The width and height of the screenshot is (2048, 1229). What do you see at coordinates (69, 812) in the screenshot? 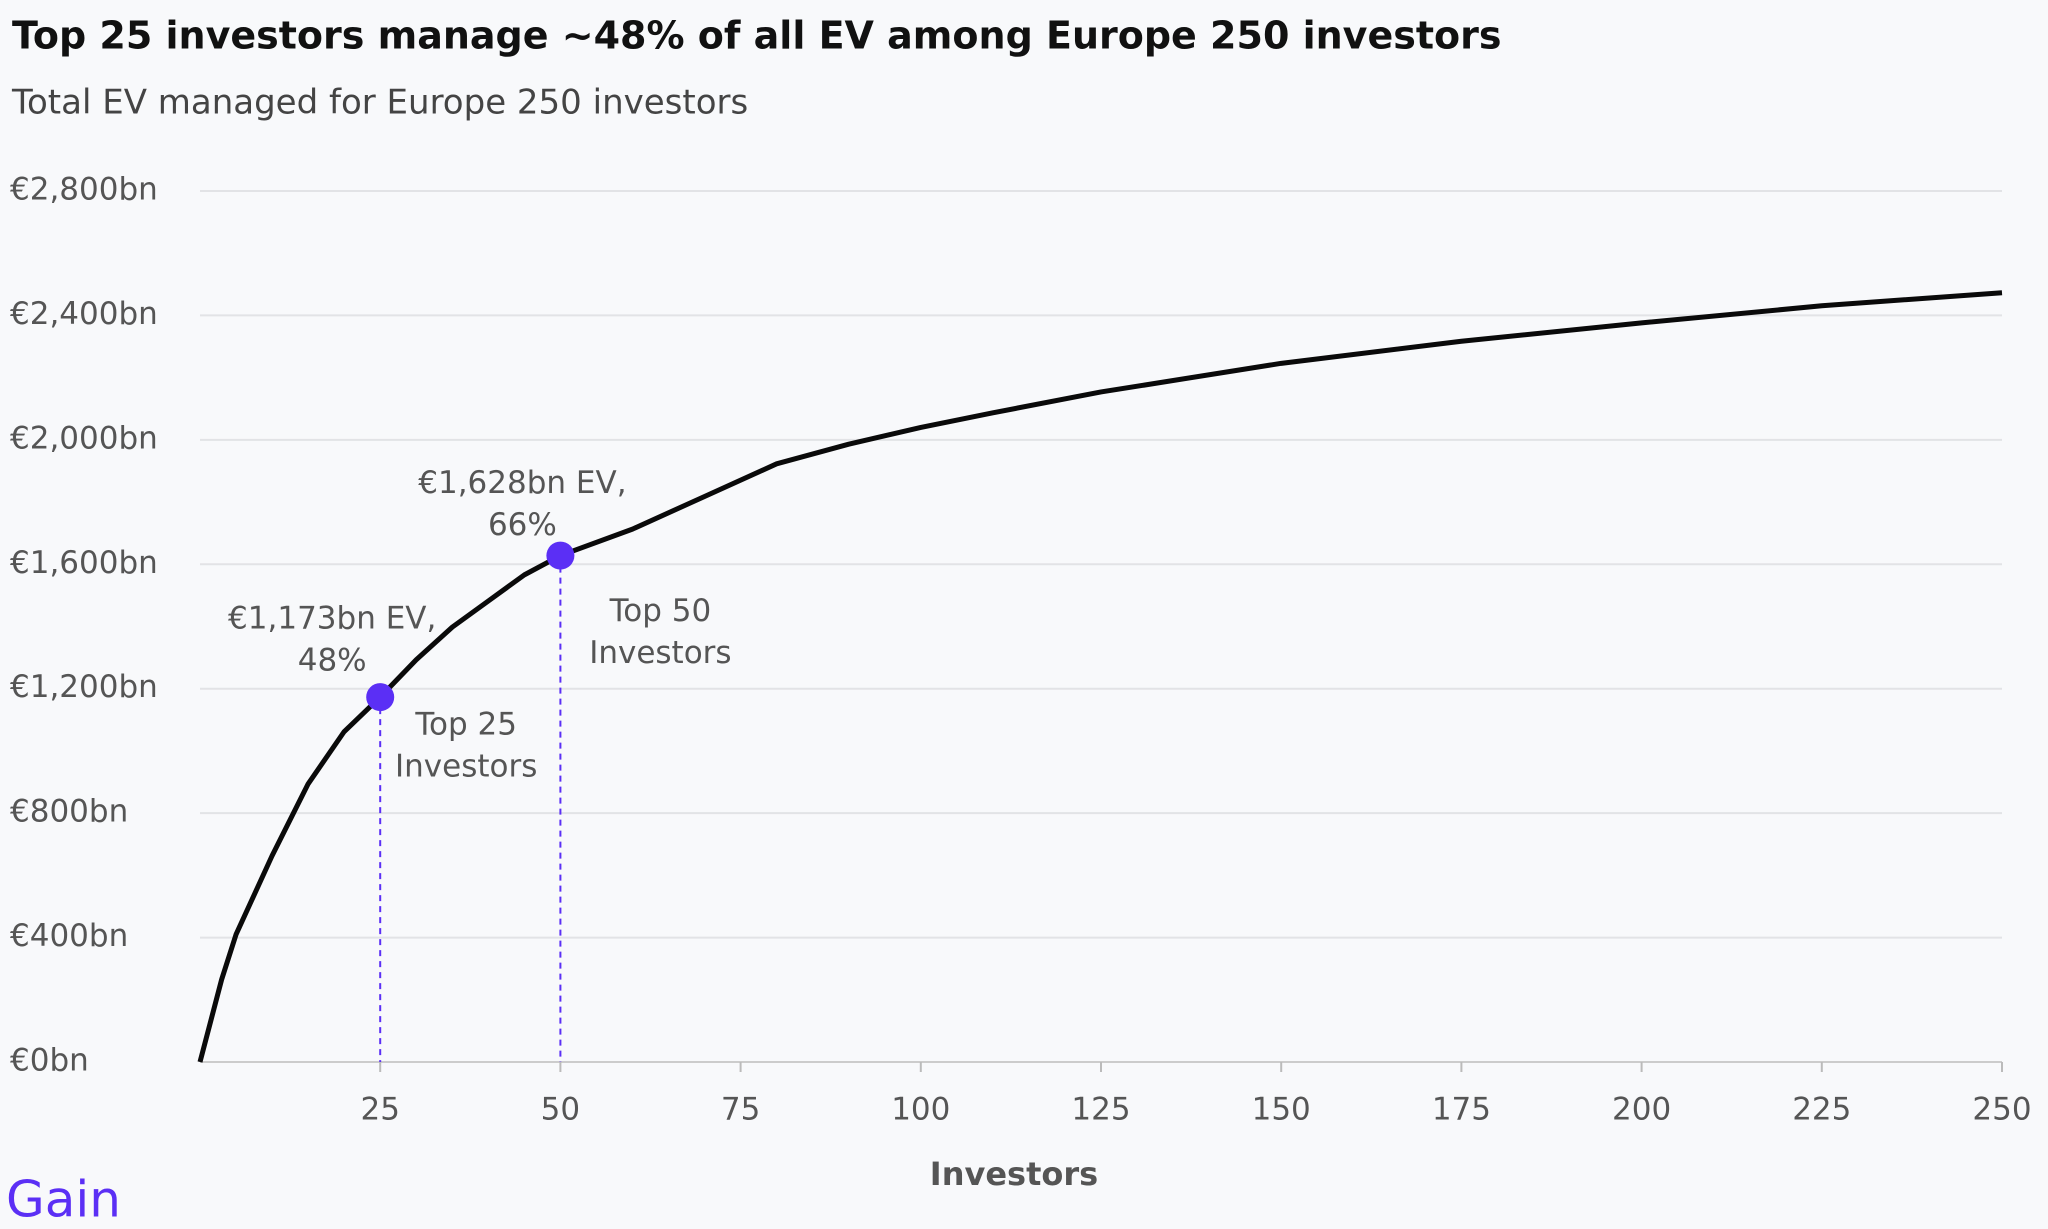
I see `y-tick-label: €800bn` at bounding box center [69, 812].